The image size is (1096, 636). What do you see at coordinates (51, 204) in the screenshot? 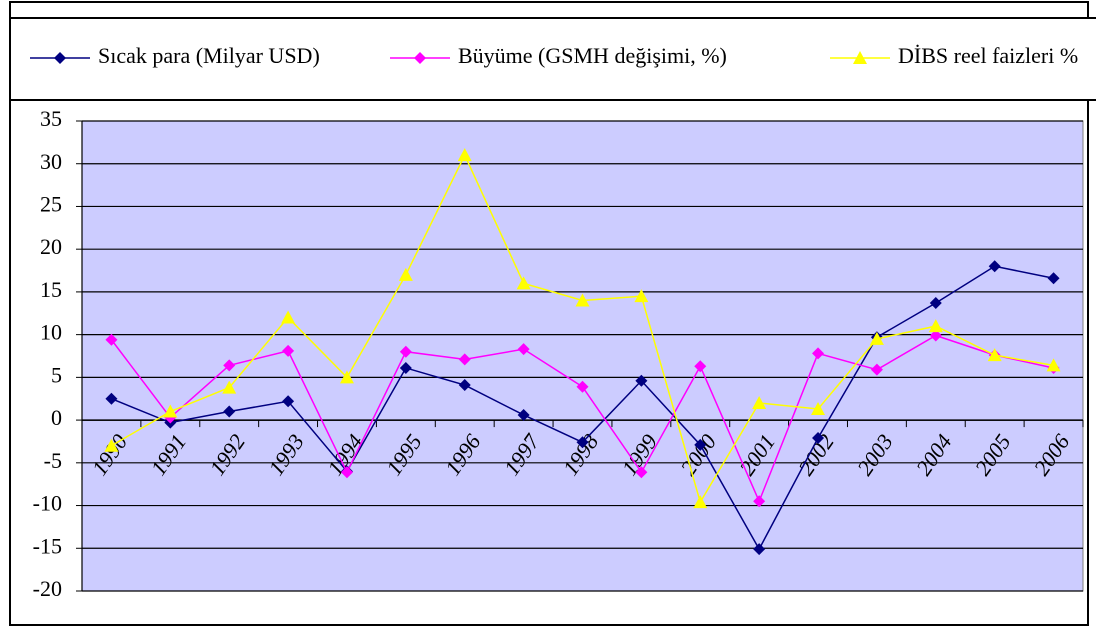
I see `y-tick-label: 25` at bounding box center [51, 204].